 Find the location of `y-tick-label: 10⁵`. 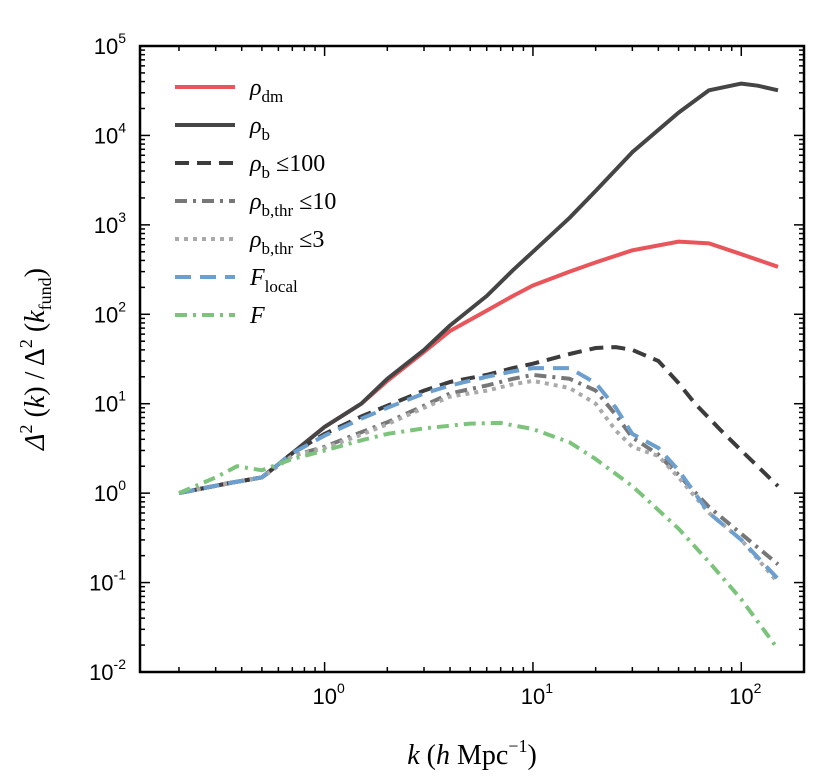

y-tick-label: 10⁵ is located at coordinates (110, 44).